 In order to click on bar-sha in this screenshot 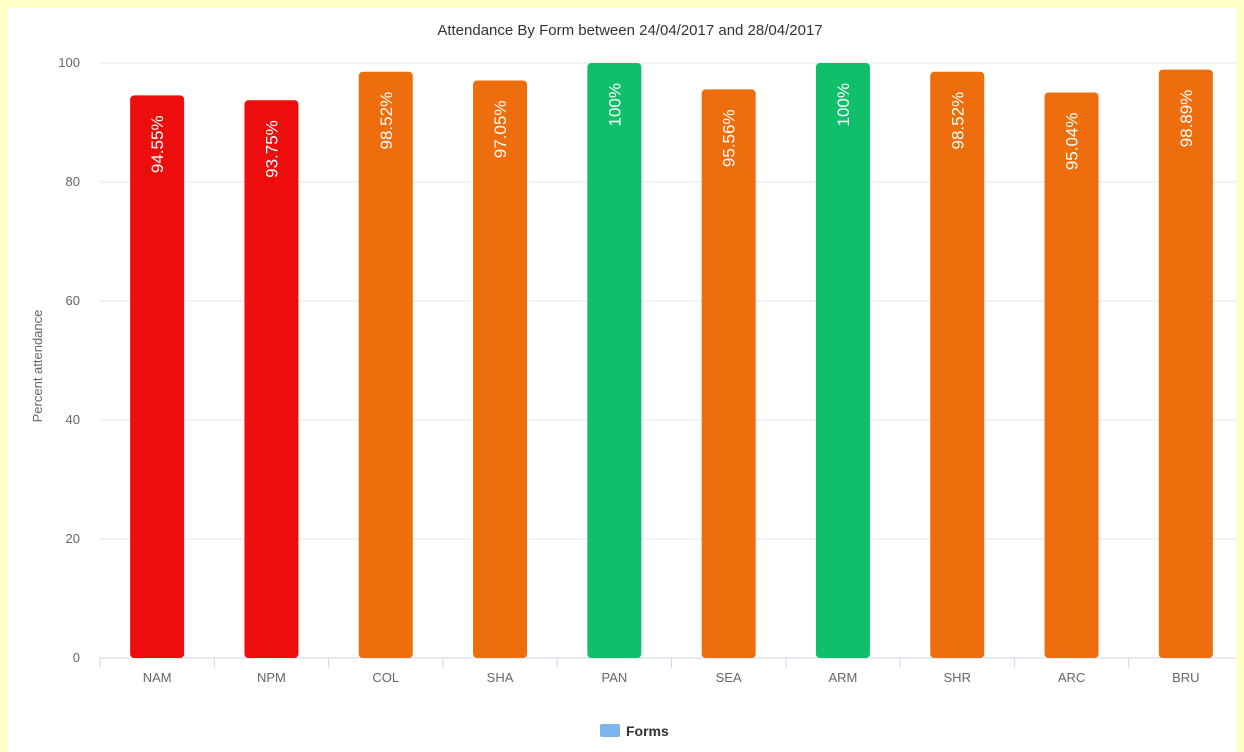, I will do `click(500, 369)`.